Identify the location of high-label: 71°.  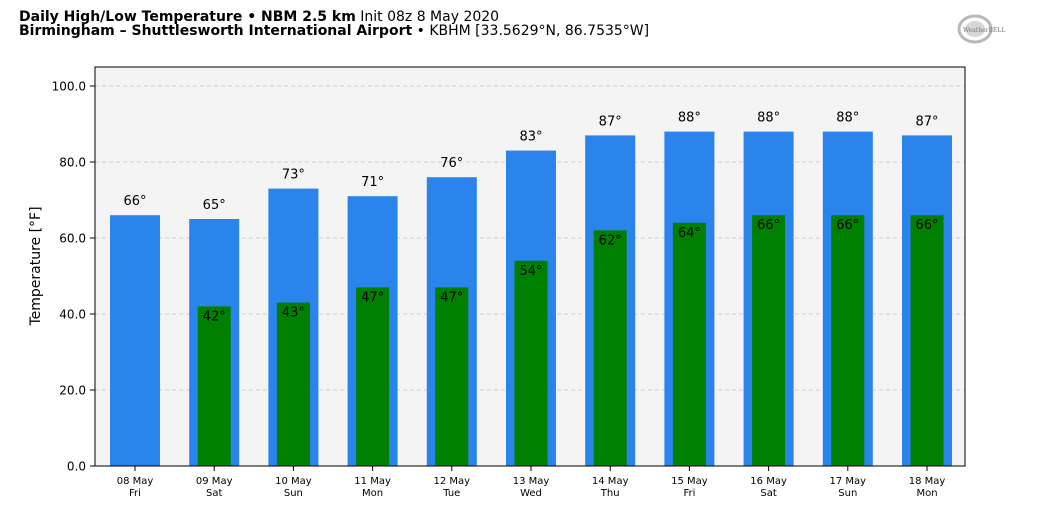
(372, 182).